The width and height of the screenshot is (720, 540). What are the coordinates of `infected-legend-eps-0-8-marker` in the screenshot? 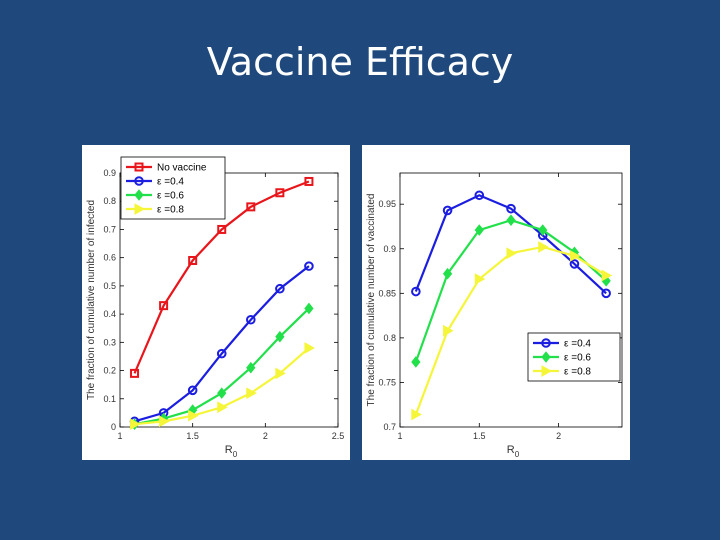 It's located at (140, 209).